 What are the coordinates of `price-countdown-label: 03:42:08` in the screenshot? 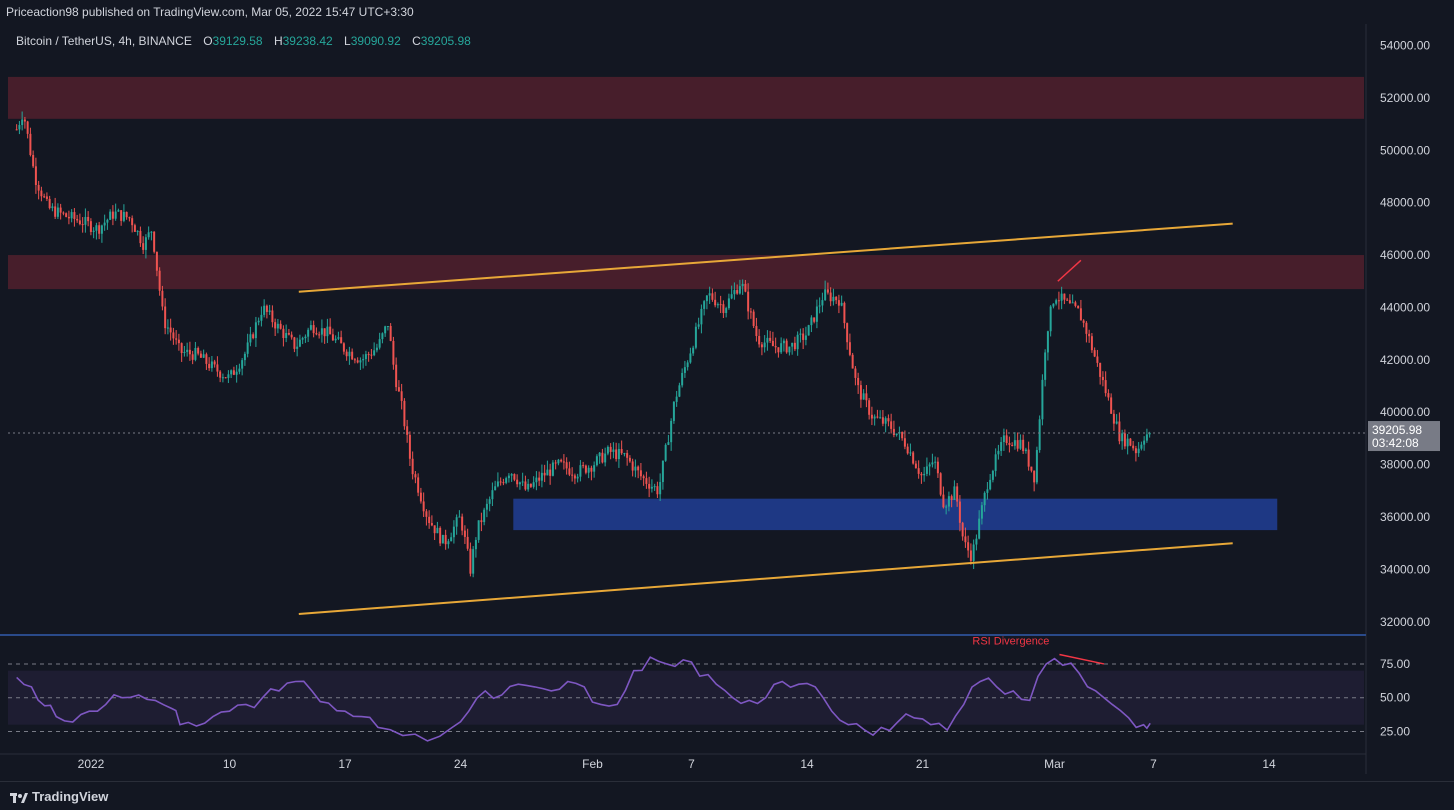 It's located at (1395, 443).